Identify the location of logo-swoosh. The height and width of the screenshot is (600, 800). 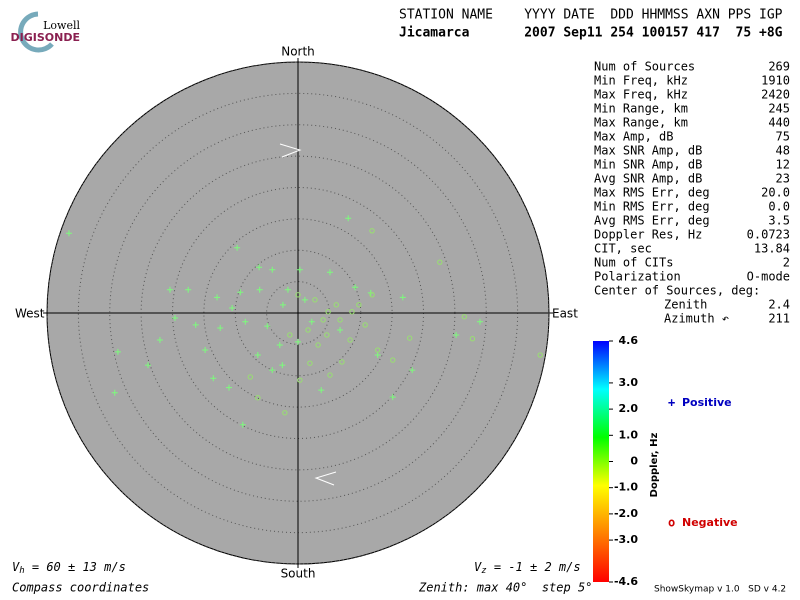
(36, 32).